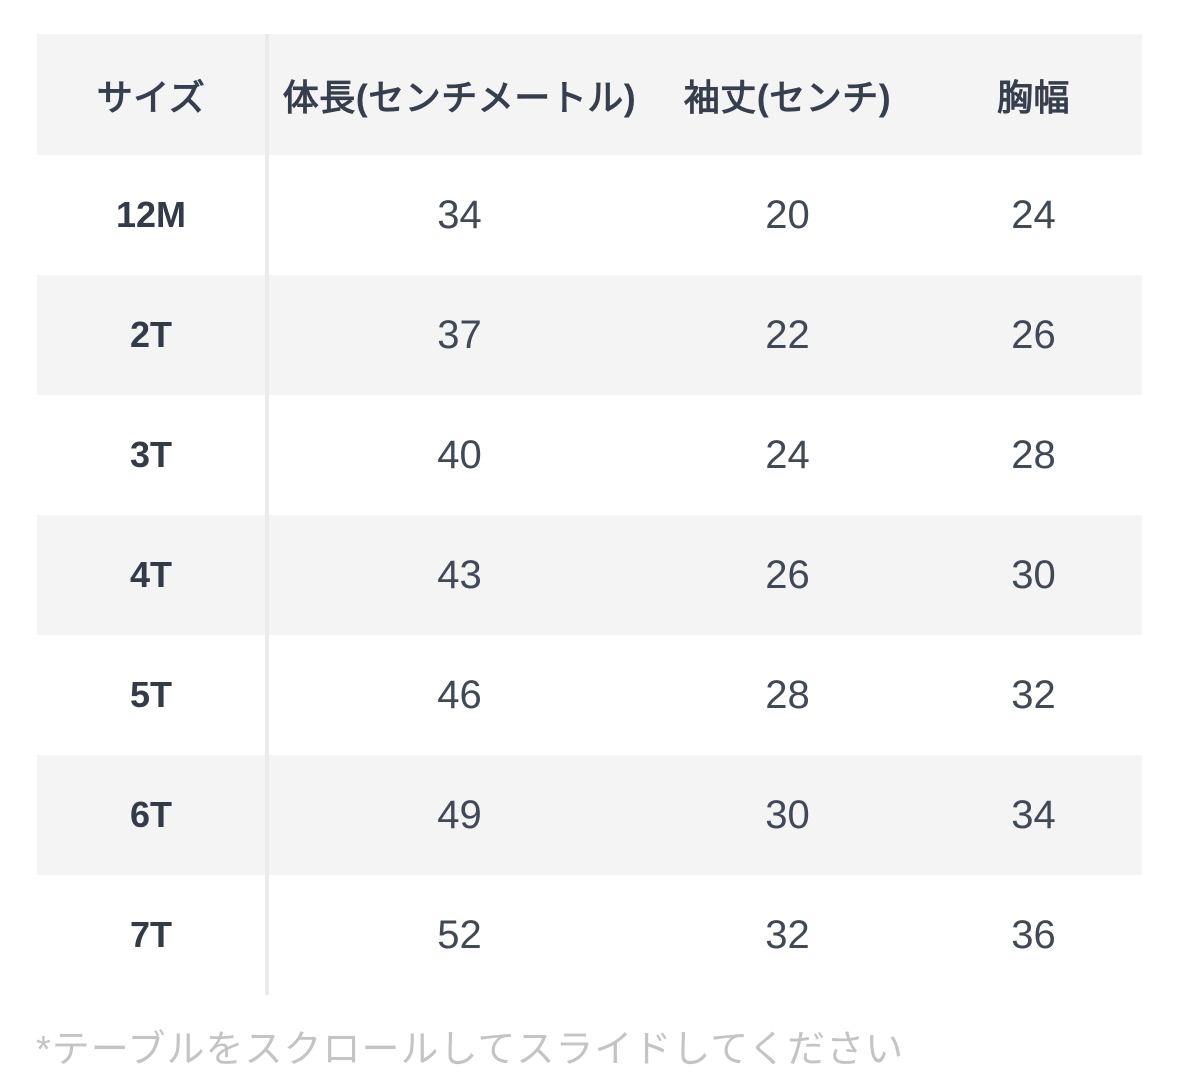 The height and width of the screenshot is (1089, 1179). I want to click on cell-chest-width: 24, so click(1033, 214).